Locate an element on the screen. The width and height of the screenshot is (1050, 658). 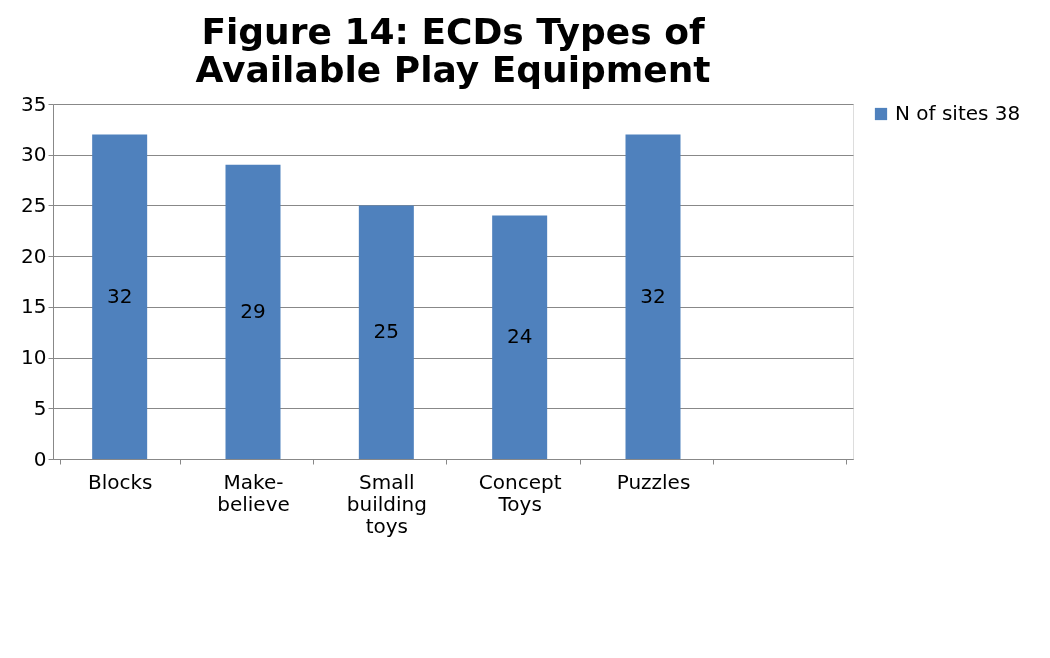
legend-label: N of sites 38 is located at coordinates (958, 113).